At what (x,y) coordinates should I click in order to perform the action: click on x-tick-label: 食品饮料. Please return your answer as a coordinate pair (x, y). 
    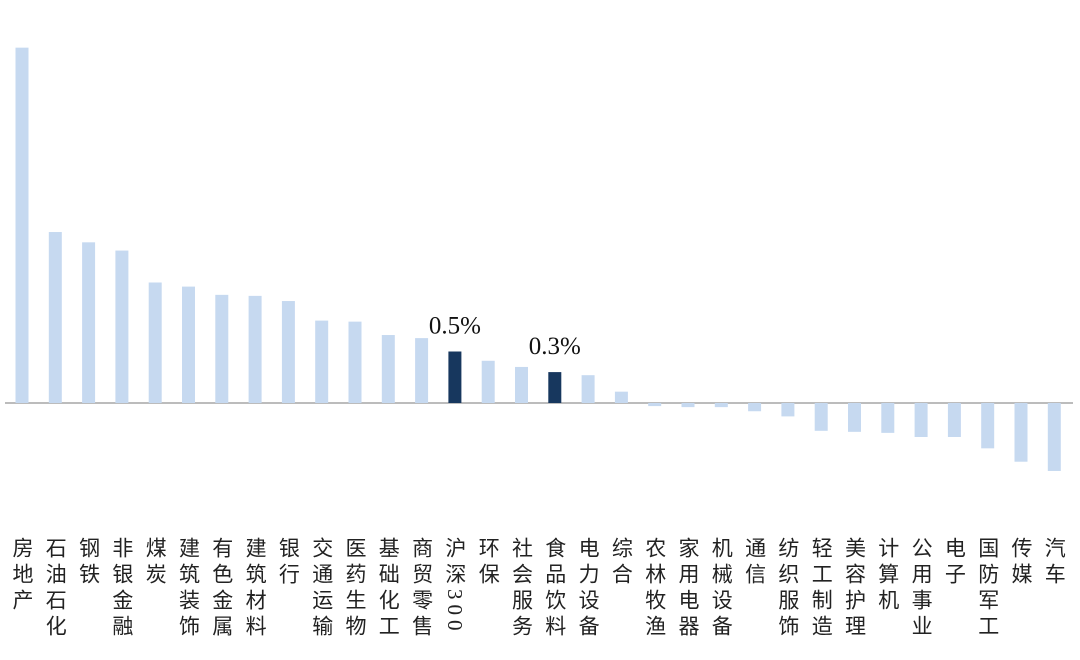
    Looking at the image, I should click on (555, 589).